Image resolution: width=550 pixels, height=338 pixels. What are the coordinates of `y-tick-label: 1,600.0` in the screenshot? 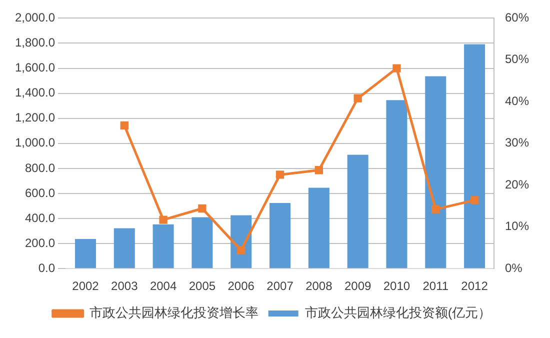 It's located at (35, 67).